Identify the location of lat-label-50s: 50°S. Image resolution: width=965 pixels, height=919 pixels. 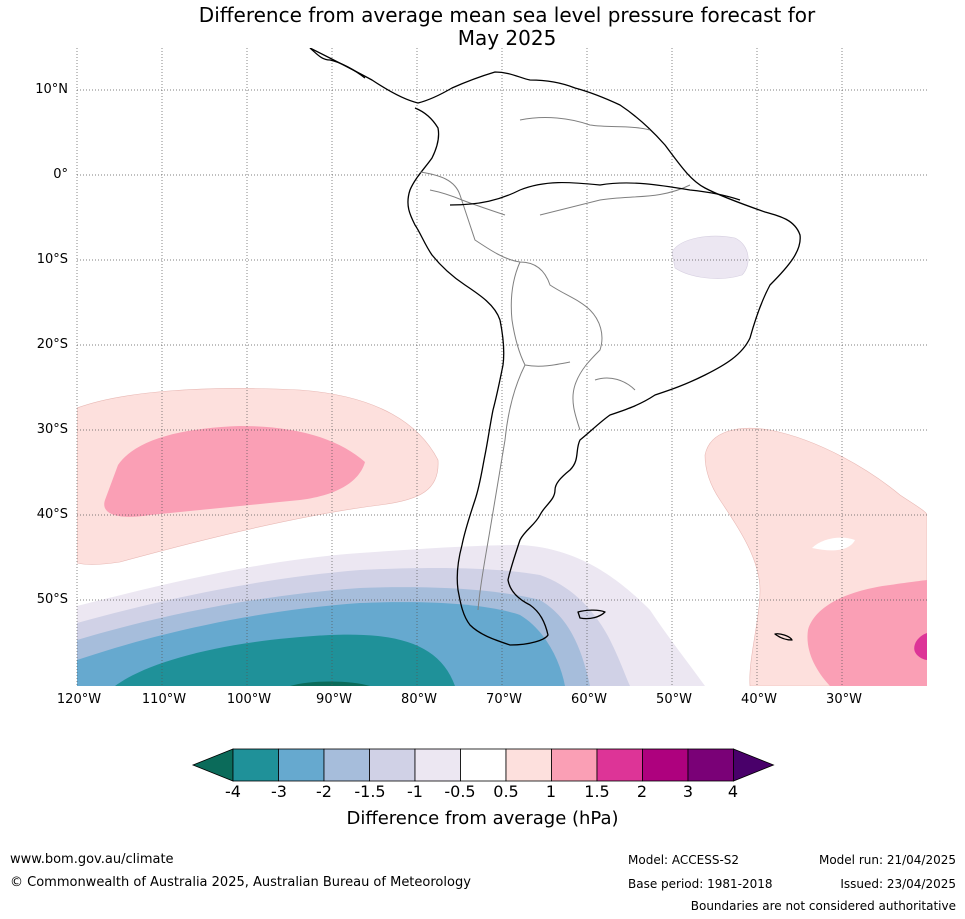
(52, 599).